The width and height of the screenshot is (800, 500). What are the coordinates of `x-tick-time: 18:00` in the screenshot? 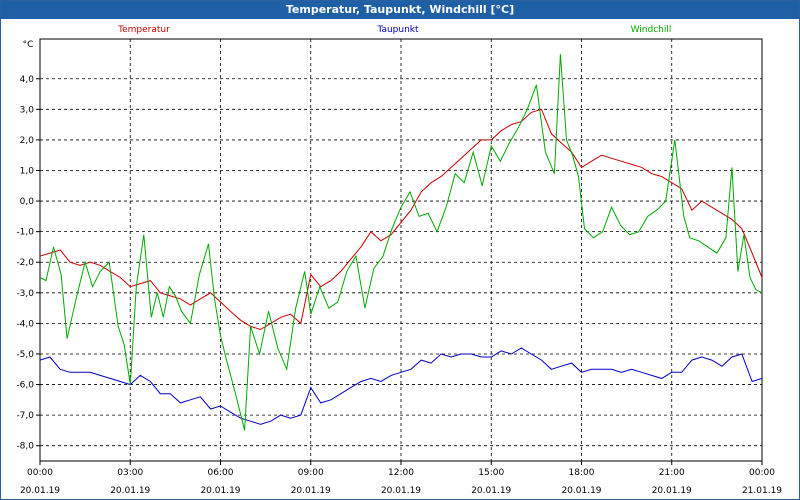 It's located at (582, 473).